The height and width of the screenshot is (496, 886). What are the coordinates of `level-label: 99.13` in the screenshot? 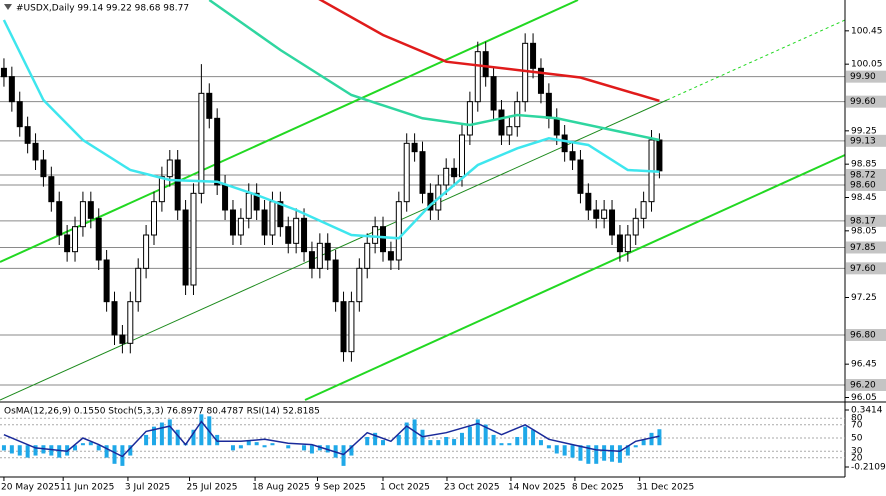 It's located at (863, 141).